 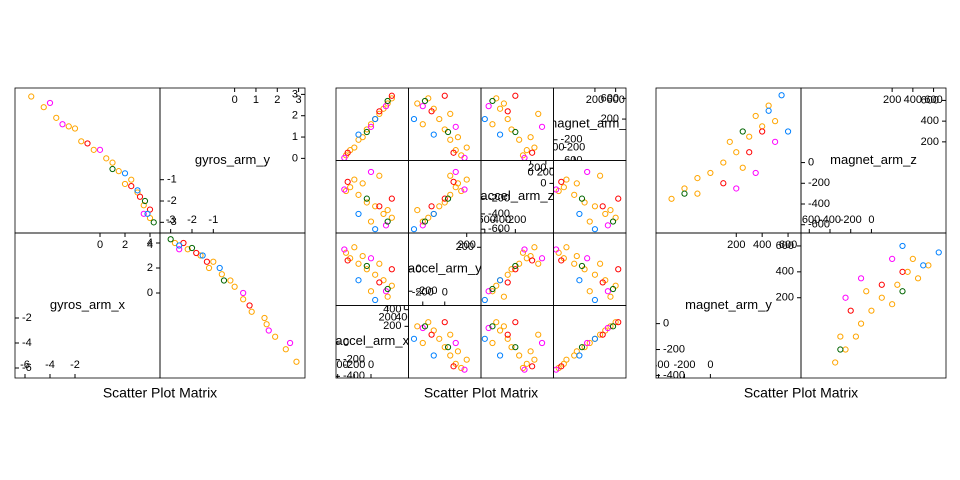 What do you see at coordinates (150, 268) in the screenshot?
I see `tick-label: 2` at bounding box center [150, 268].